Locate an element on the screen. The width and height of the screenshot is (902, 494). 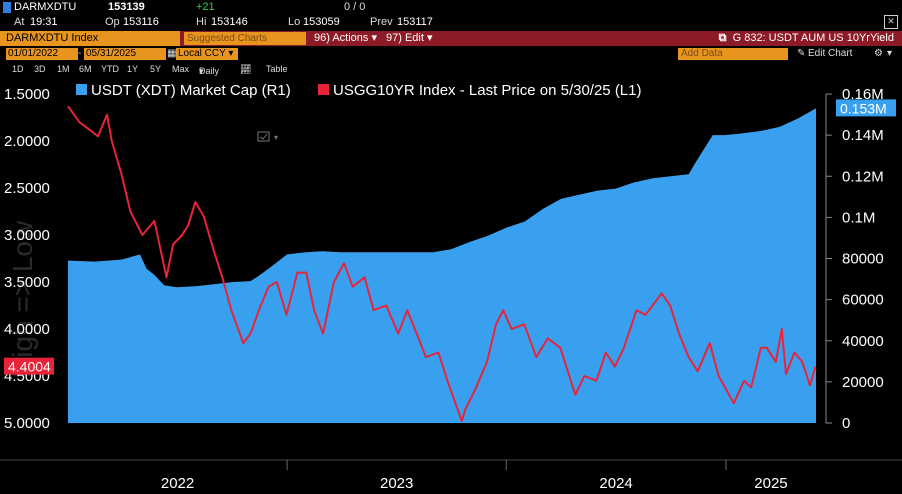
left-last-value-badge is located at coordinates (29, 366).